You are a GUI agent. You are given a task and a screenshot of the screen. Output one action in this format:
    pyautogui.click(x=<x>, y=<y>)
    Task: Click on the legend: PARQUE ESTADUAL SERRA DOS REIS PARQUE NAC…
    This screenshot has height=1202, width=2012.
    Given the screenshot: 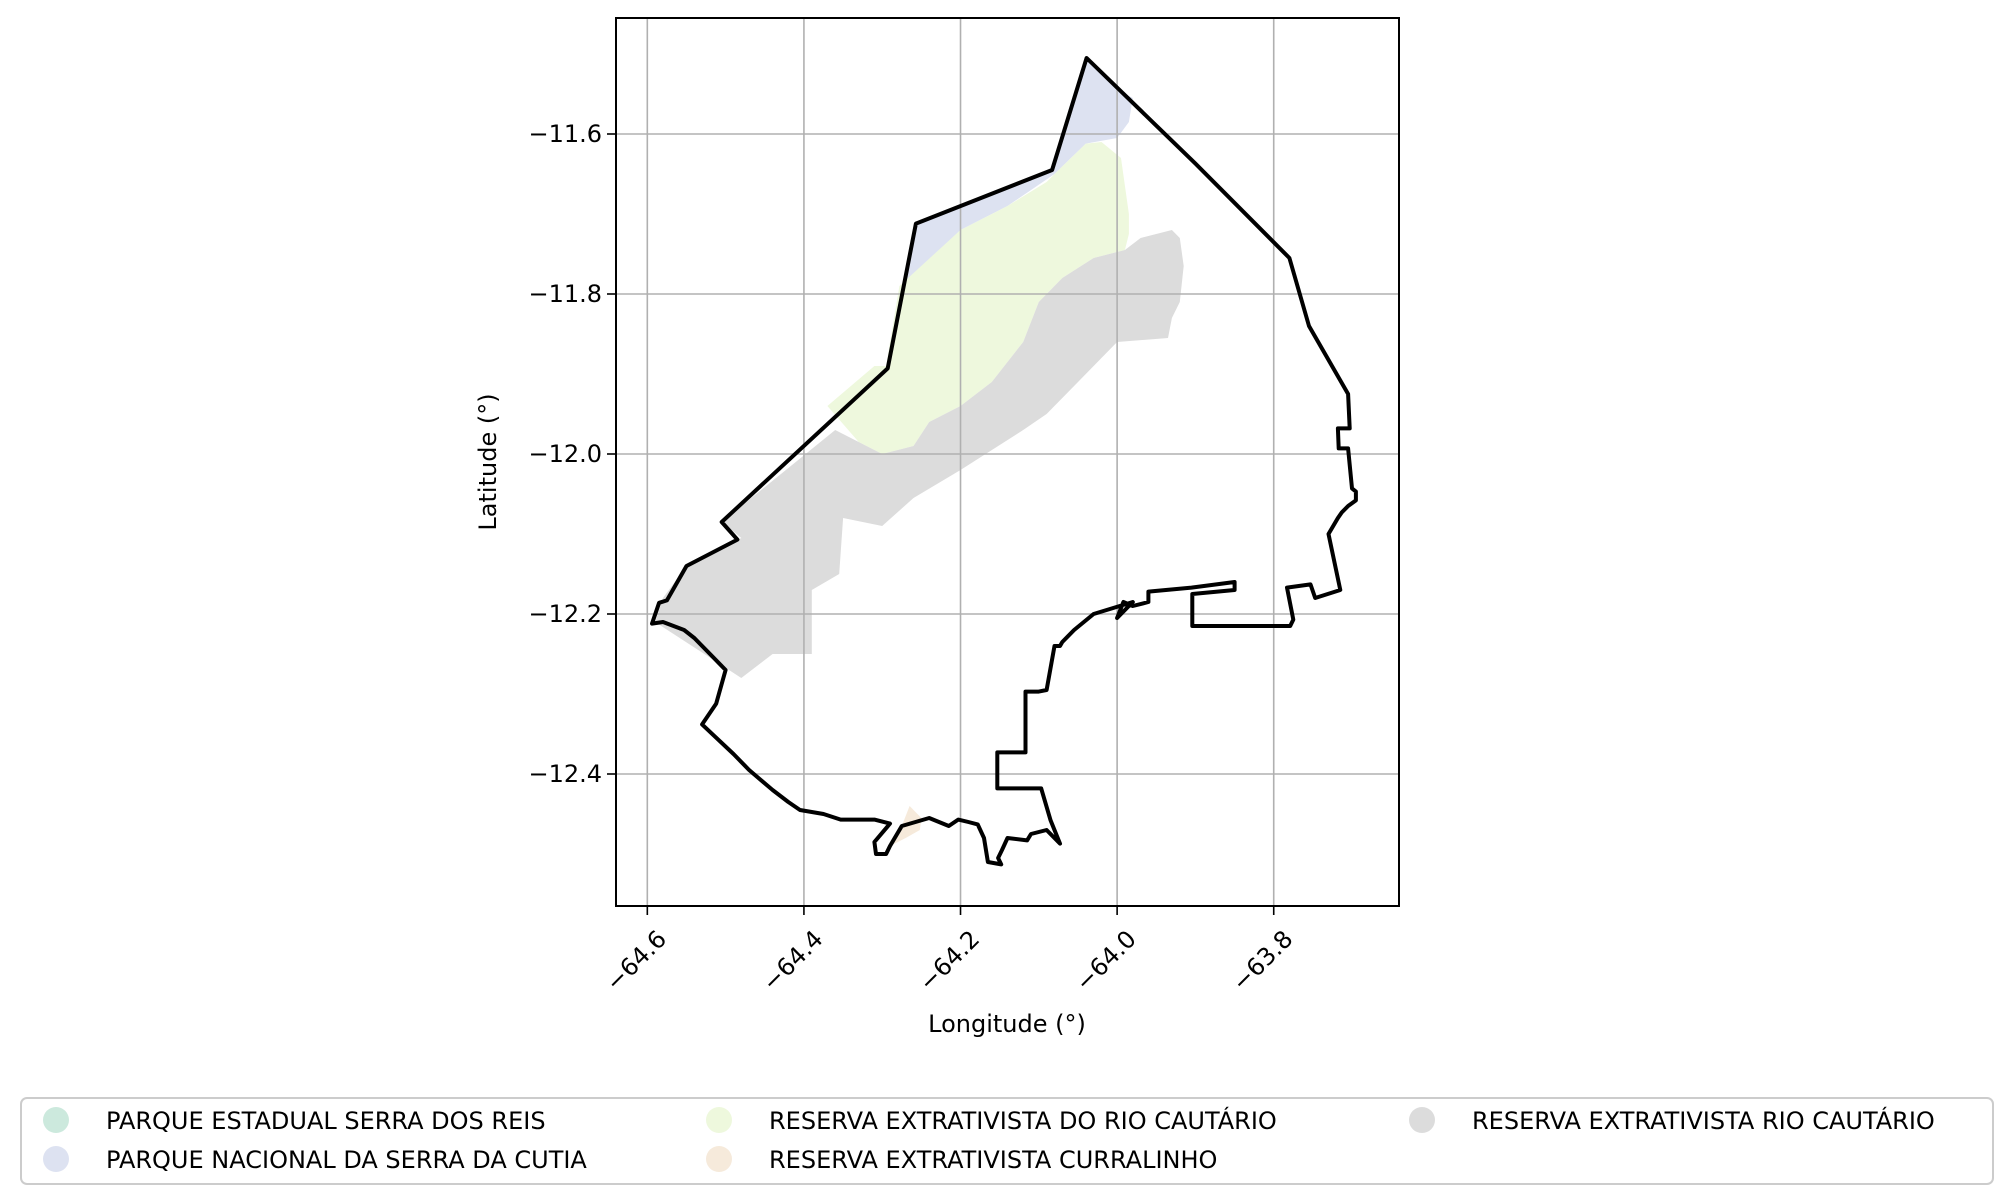 What is the action you would take?
    pyautogui.click(x=1007, y=1141)
    